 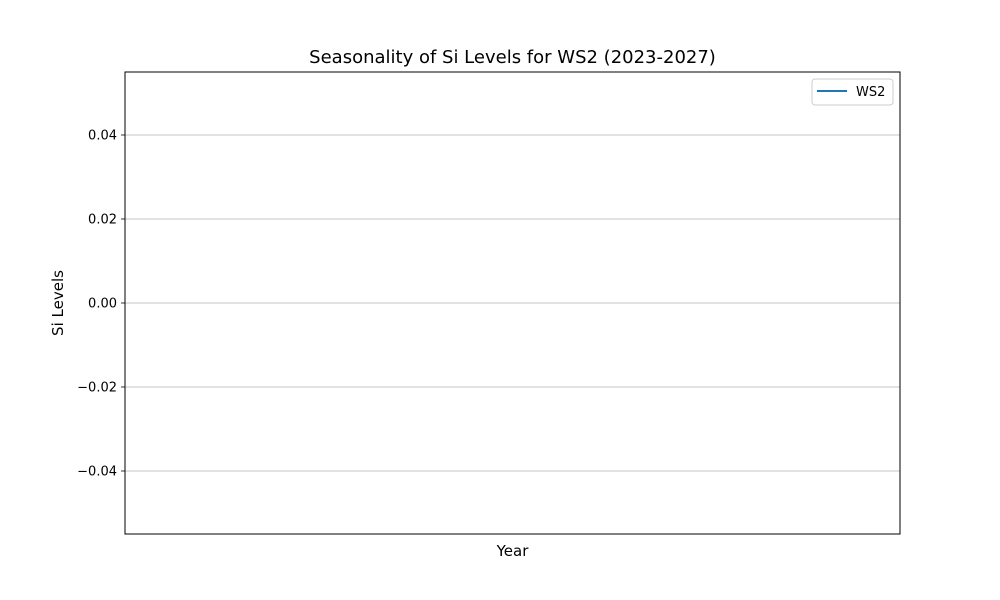 What do you see at coordinates (97, 388) in the screenshot?
I see `y-tick-label: −0.02` at bounding box center [97, 388].